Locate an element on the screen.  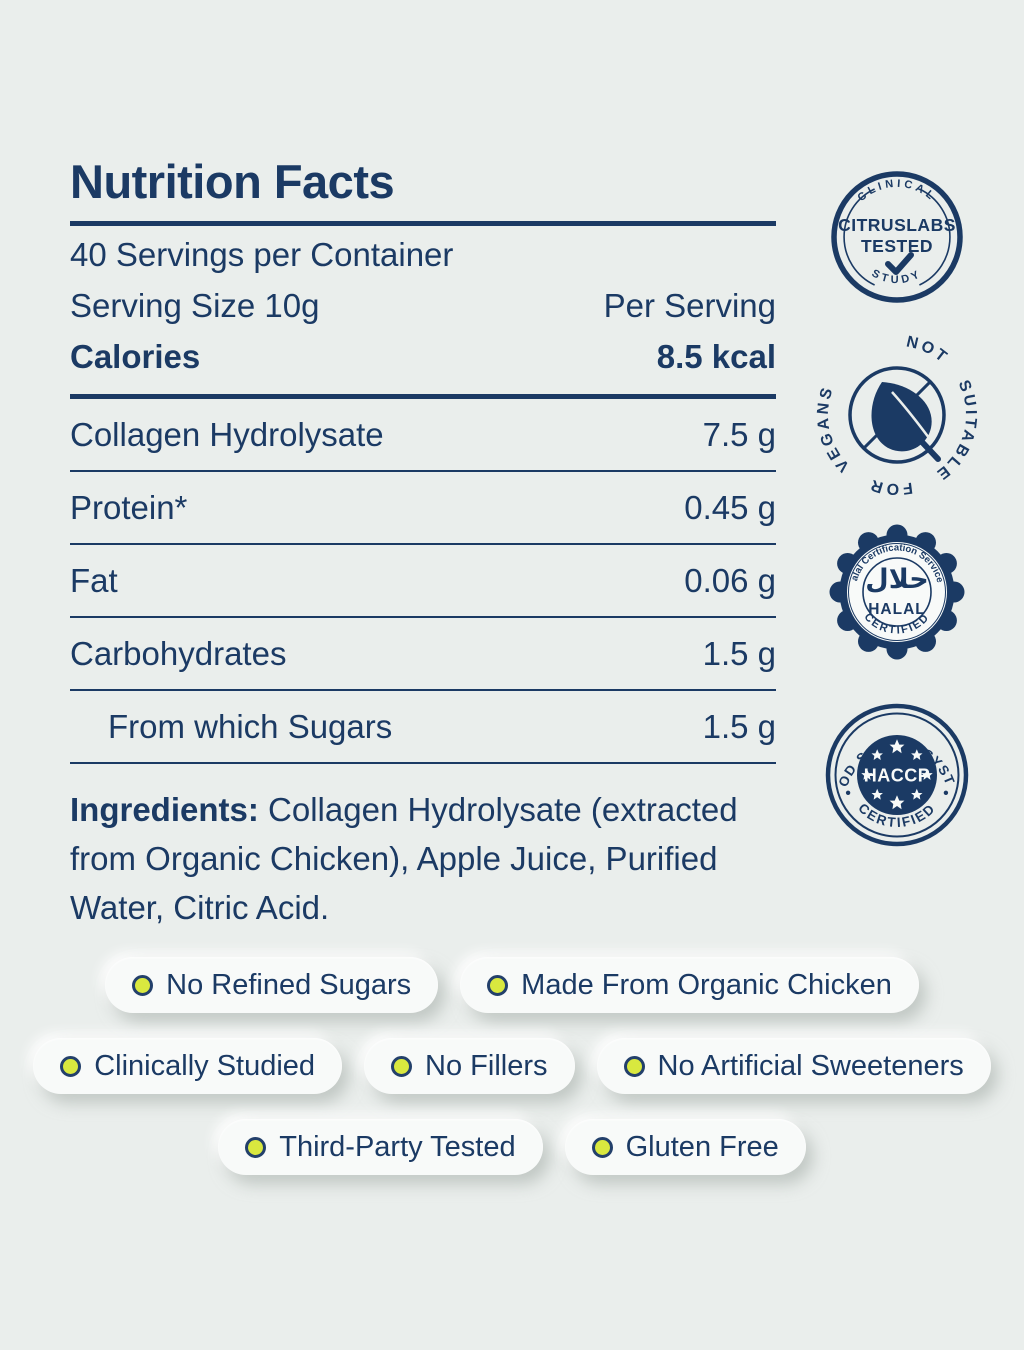
serving-size: Serving Size 10g is located at coordinates (195, 305).